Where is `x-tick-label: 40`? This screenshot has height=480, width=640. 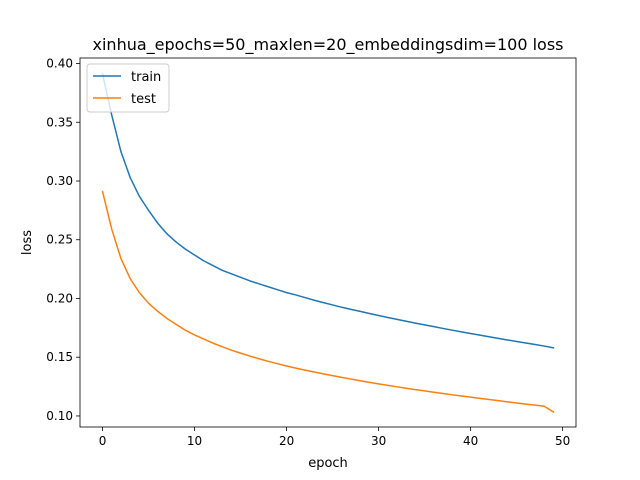 x-tick-label: 40 is located at coordinates (470, 441).